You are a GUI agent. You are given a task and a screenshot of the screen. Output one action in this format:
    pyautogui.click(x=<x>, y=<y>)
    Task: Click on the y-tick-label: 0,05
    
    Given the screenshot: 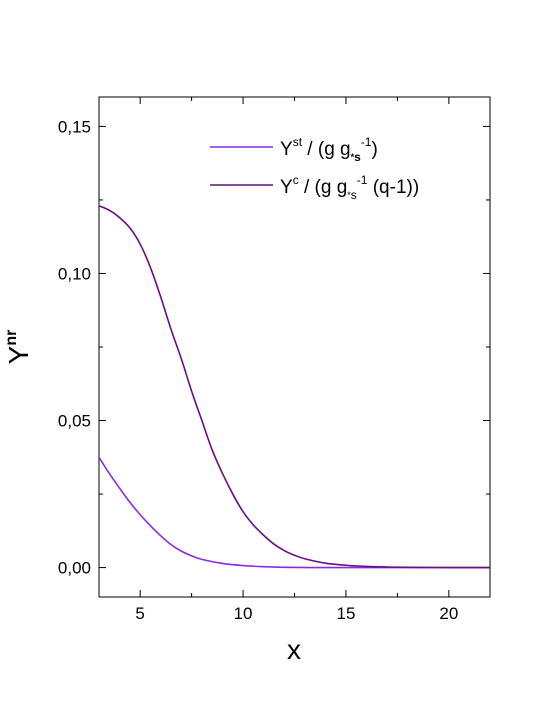 What is the action you would take?
    pyautogui.click(x=74, y=421)
    